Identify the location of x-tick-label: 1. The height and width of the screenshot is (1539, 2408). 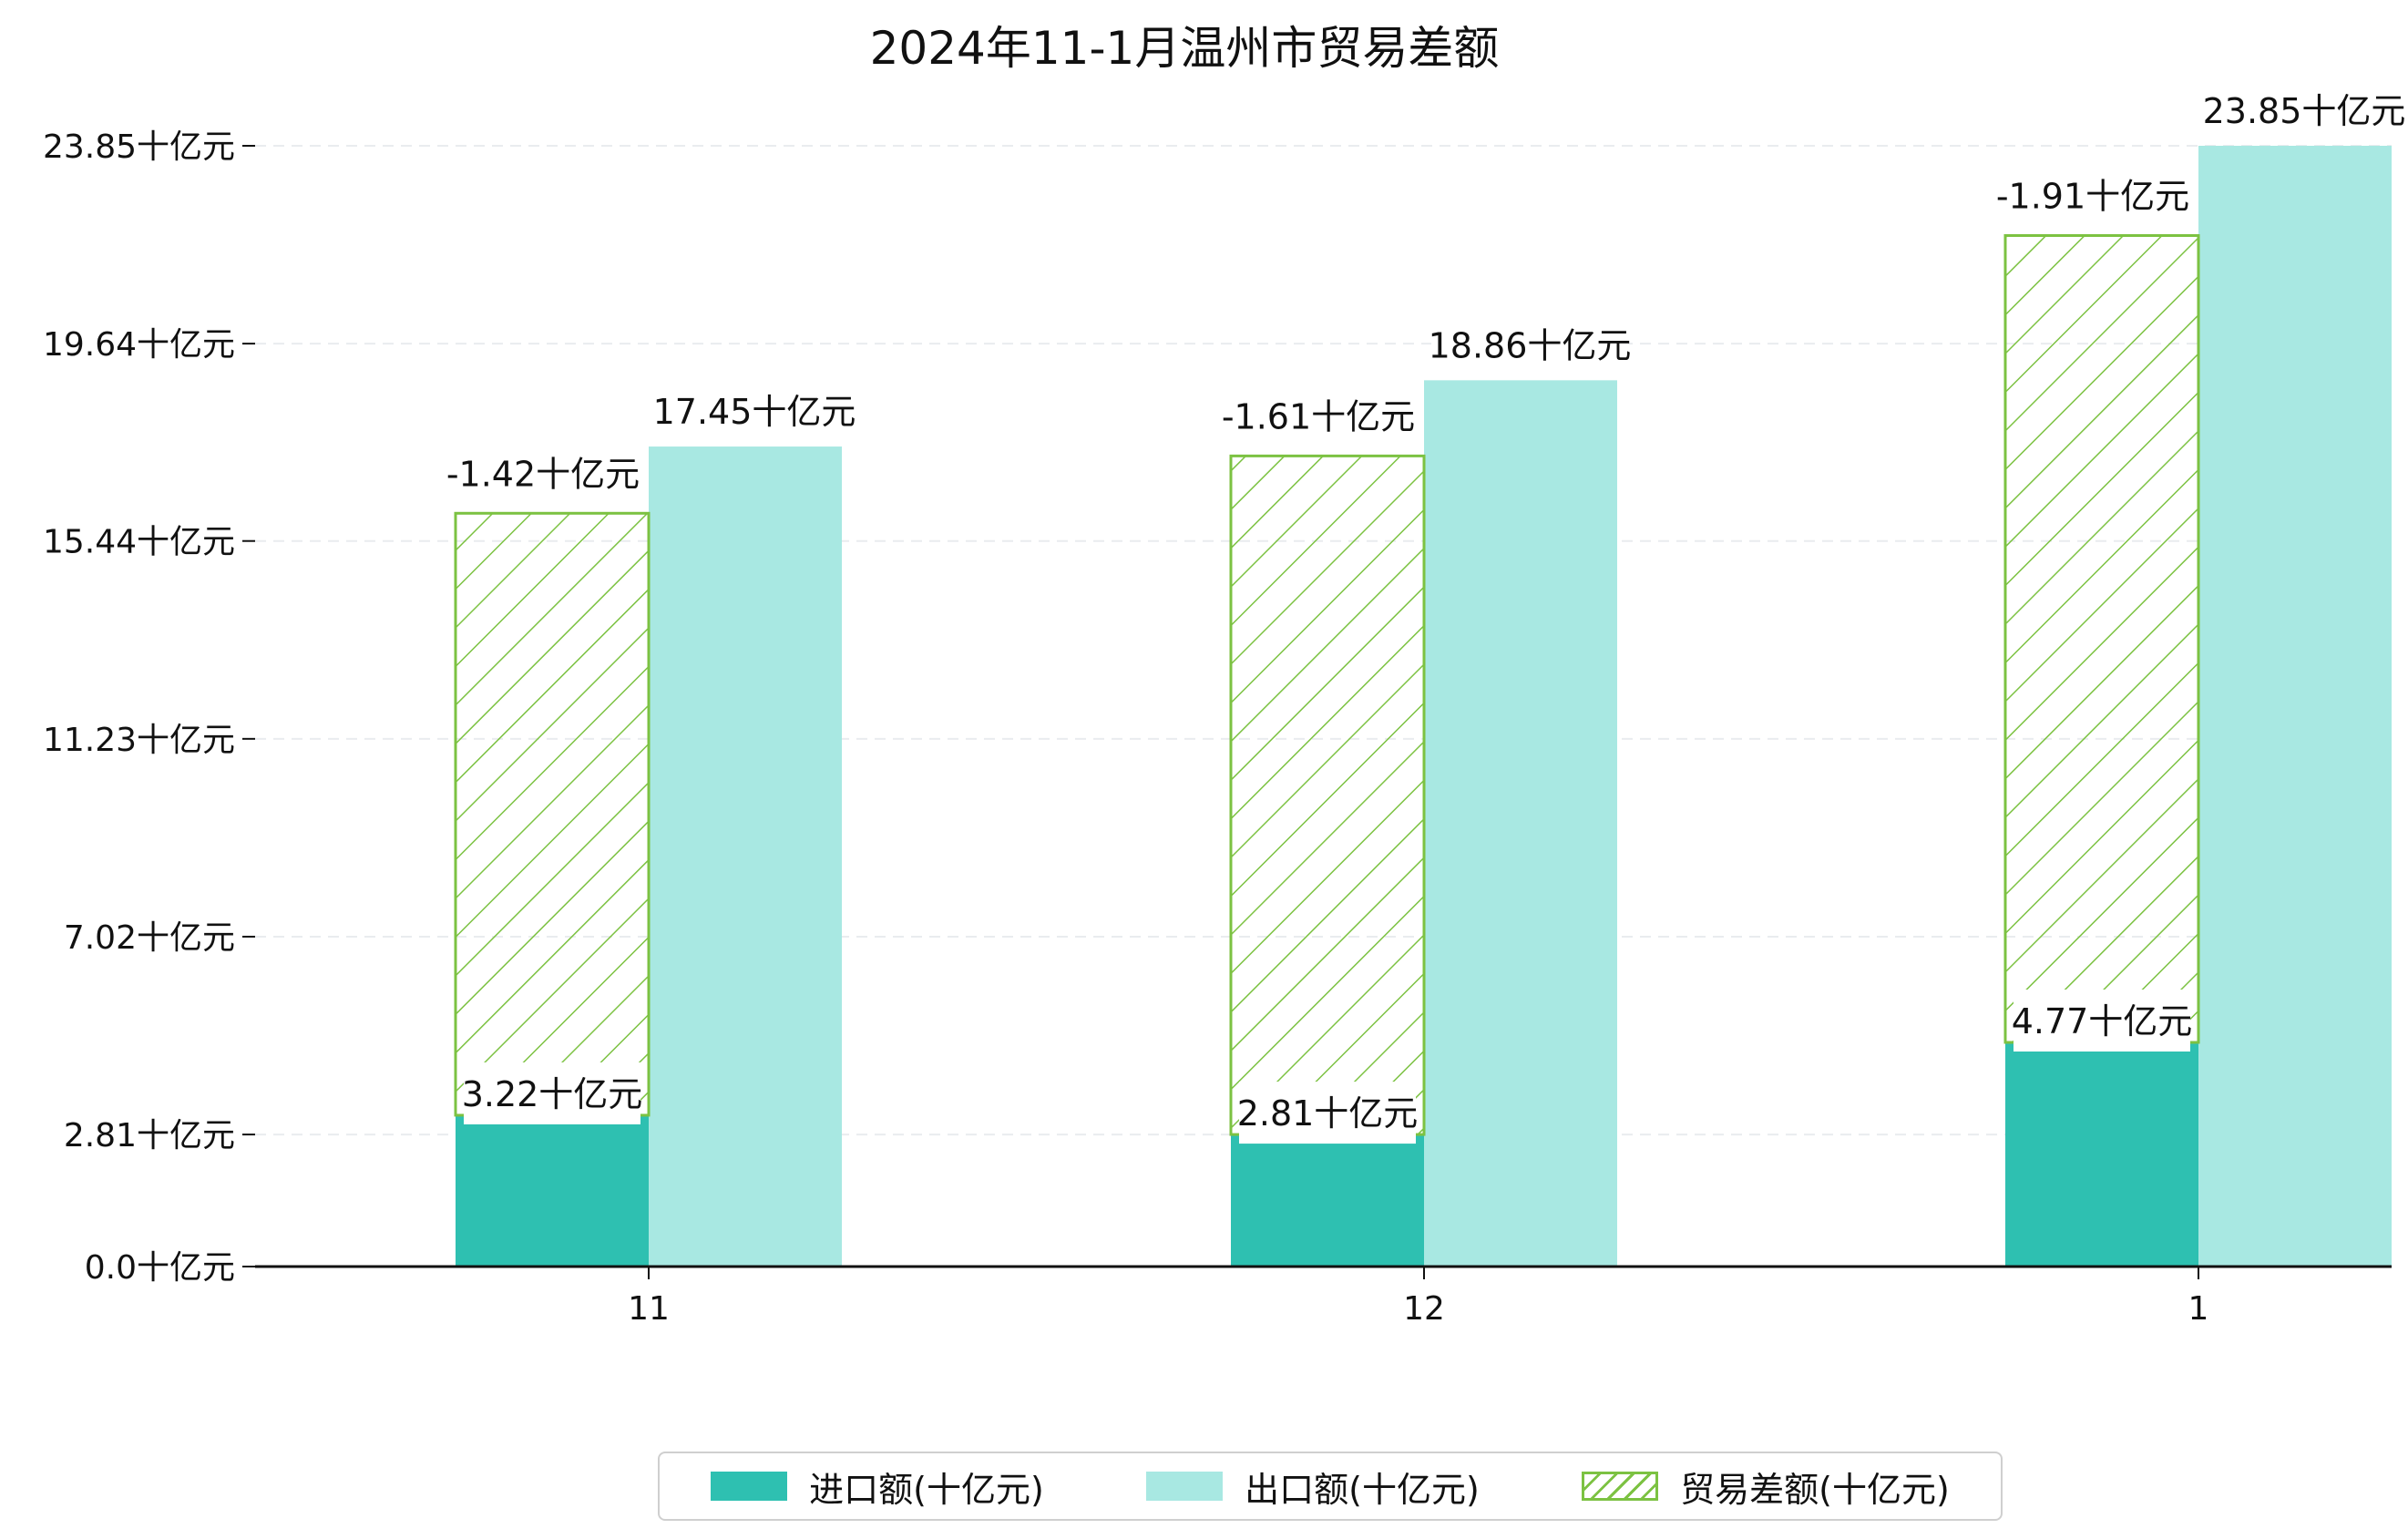
(2198, 1309).